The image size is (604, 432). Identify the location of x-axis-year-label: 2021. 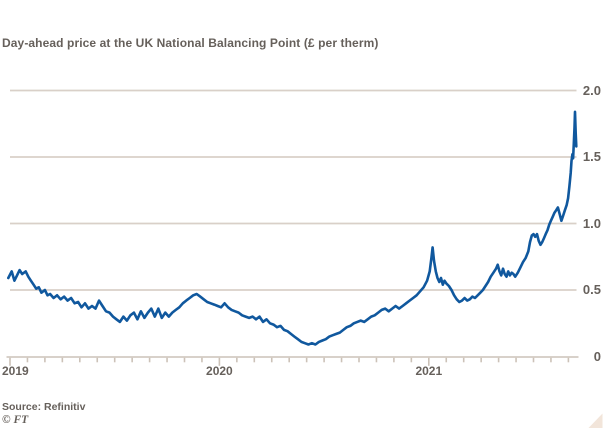
(429, 371).